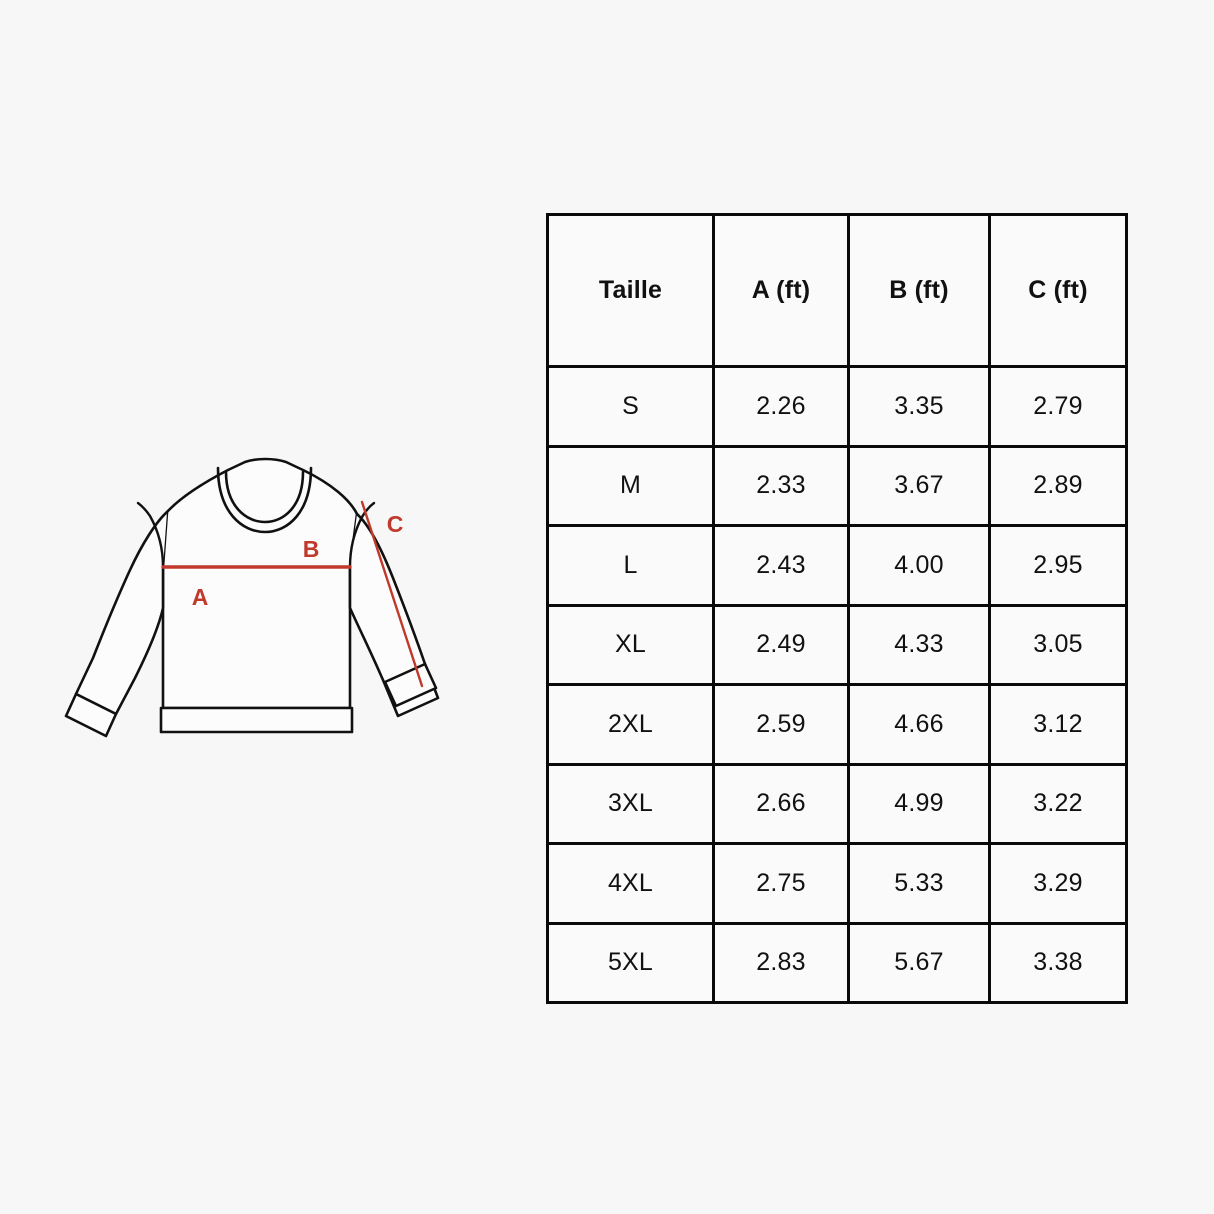 The width and height of the screenshot is (1214, 1214). I want to click on cell-b: 5.67, so click(919, 962).